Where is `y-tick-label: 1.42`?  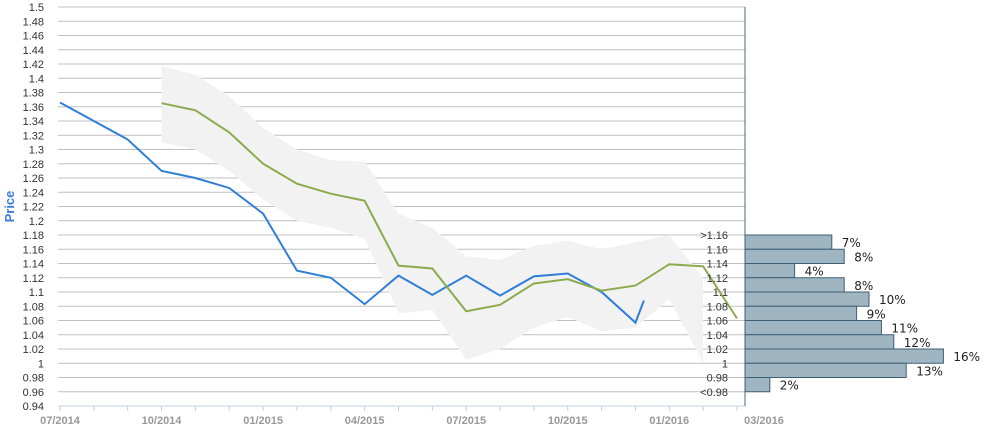 y-tick-label: 1.42 is located at coordinates (33, 65).